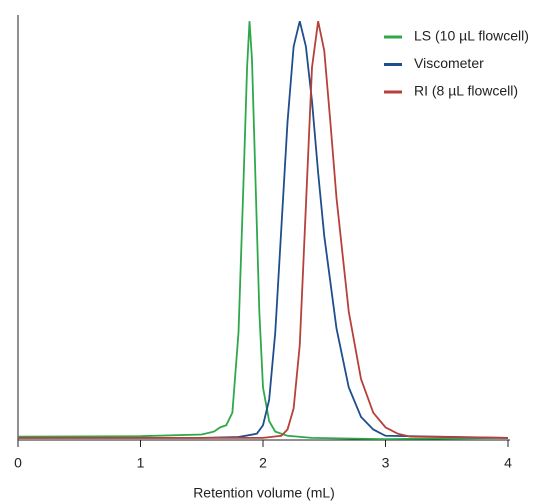 The height and width of the screenshot is (504, 560). I want to click on legend-label: LS (10 µL flowcell), so click(471, 36).